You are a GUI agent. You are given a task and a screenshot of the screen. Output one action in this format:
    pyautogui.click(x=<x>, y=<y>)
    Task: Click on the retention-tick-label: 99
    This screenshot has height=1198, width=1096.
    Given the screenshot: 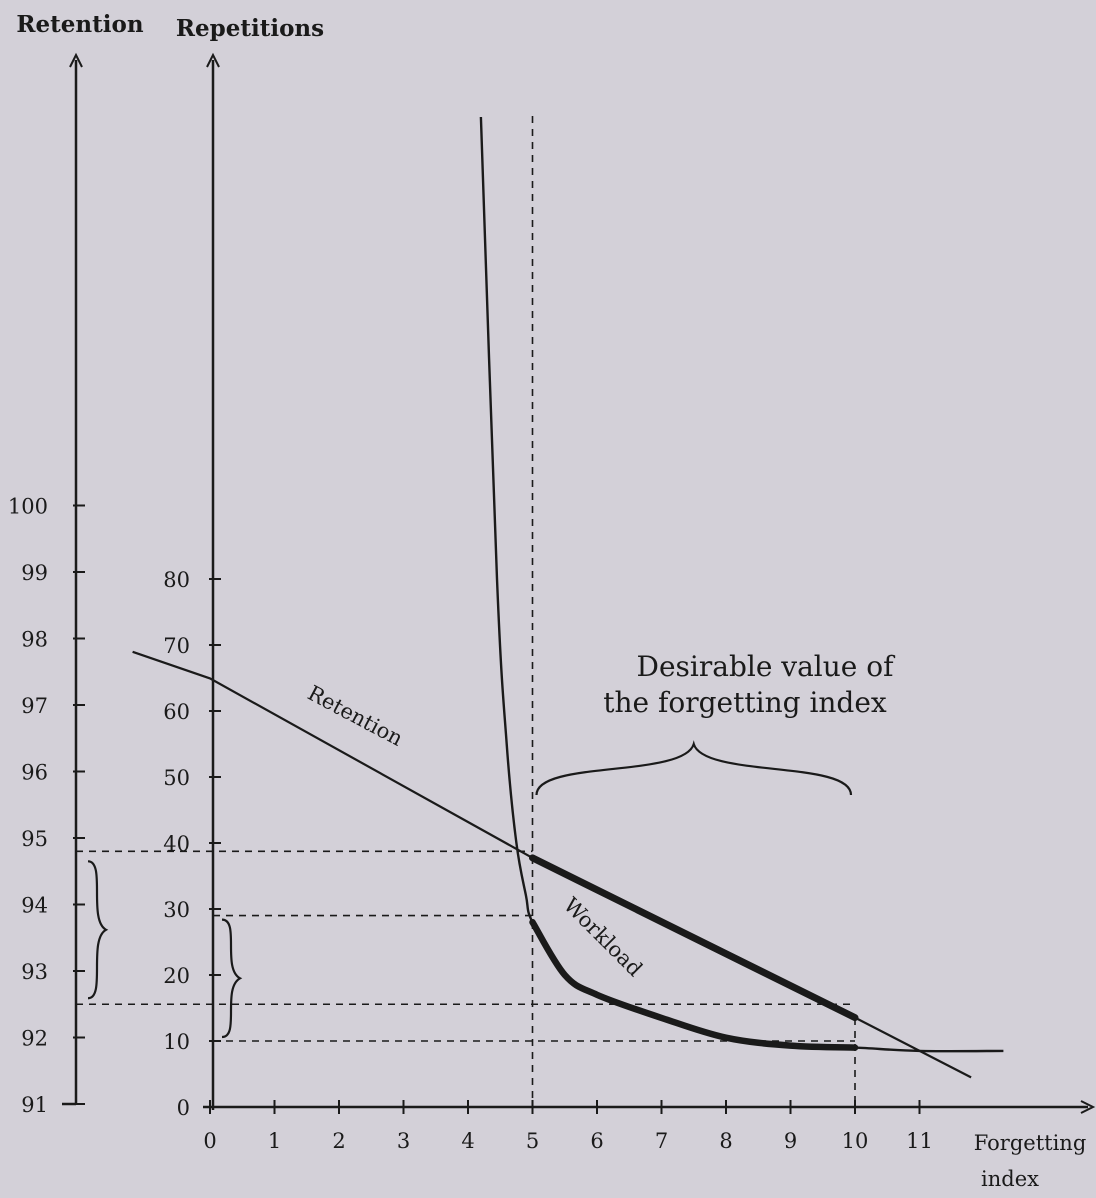 What is the action you would take?
    pyautogui.click(x=34, y=573)
    